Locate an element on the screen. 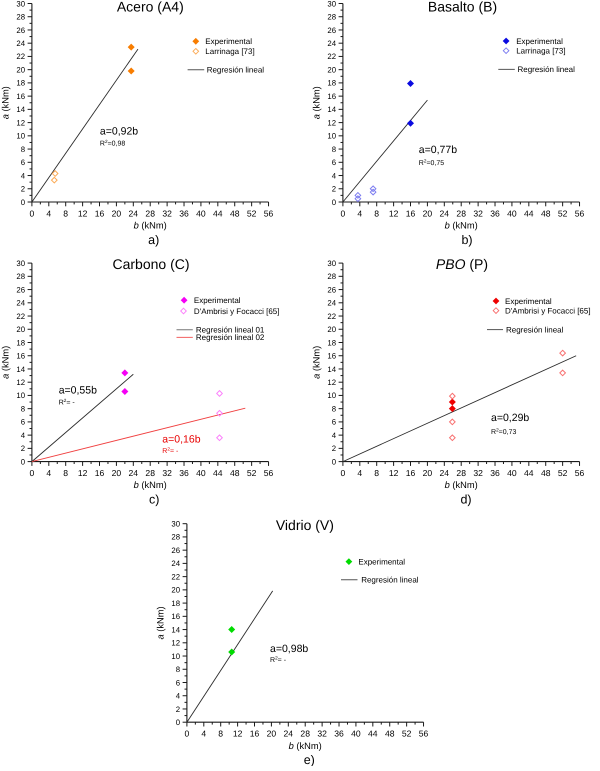  svg-text: D'Ambrisi y Focacci [65] is located at coordinates (548, 310).